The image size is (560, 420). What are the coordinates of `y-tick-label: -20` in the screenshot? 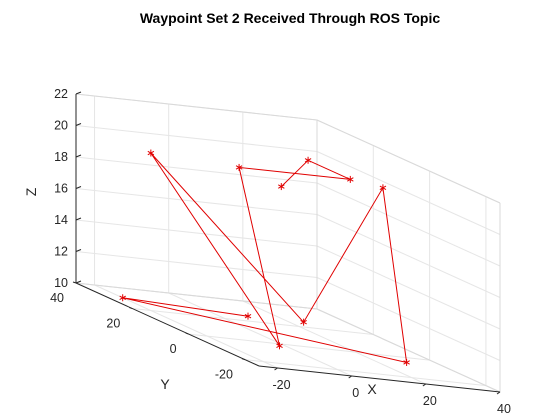 It's located at (224, 375).